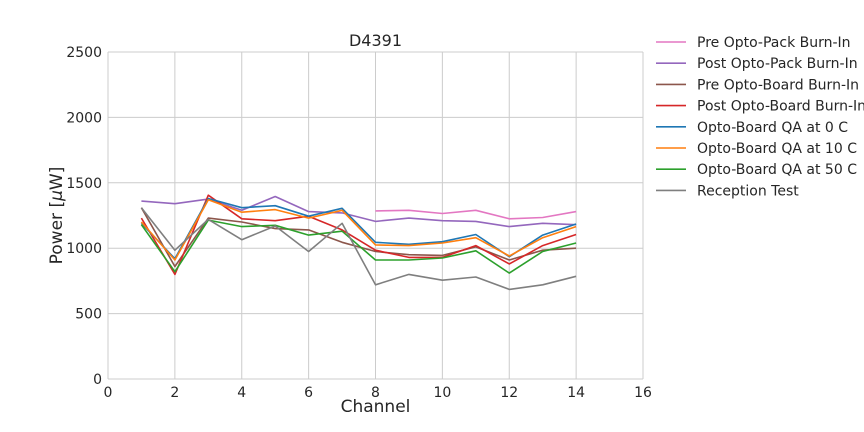  What do you see at coordinates (643, 393) in the screenshot?
I see `x-tick-label: 16` at bounding box center [643, 393].